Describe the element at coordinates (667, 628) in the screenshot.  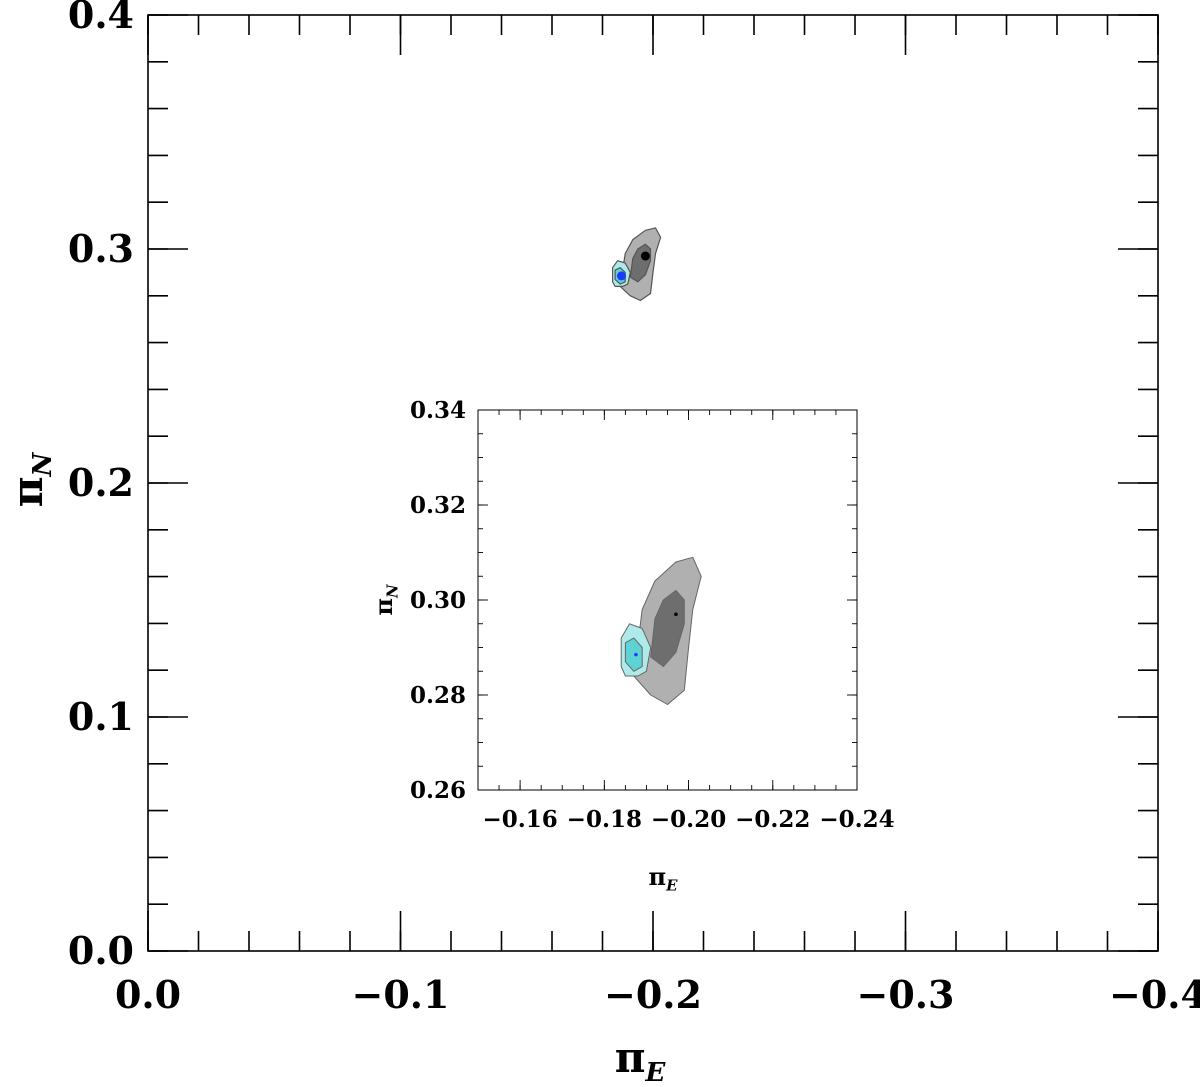
I see `inset-series-0-inner-contour` at that location.